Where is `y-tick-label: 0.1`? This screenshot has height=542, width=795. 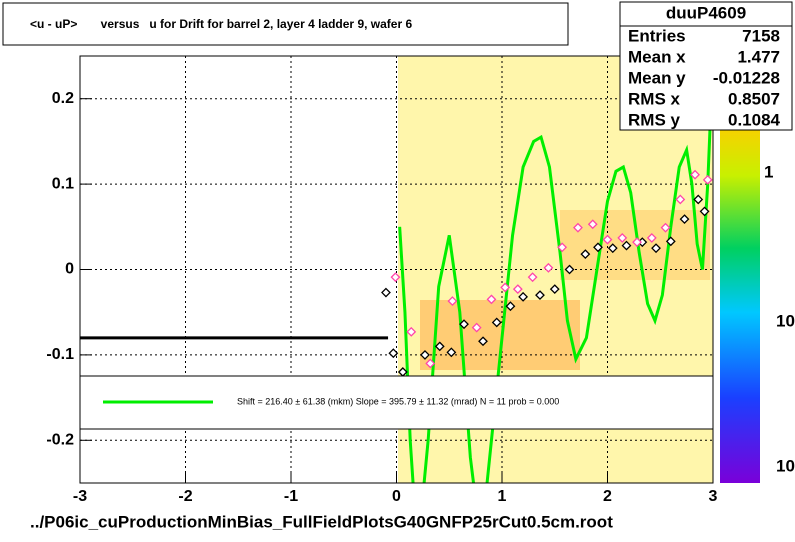 y-tick-label: 0.1 is located at coordinates (63, 183).